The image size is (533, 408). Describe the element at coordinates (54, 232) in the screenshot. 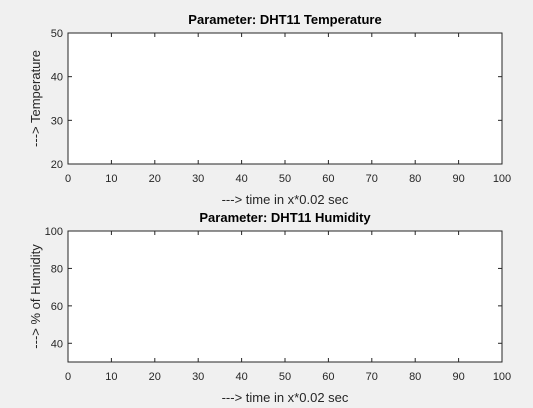

I see `y-tick-label: 100` at that location.